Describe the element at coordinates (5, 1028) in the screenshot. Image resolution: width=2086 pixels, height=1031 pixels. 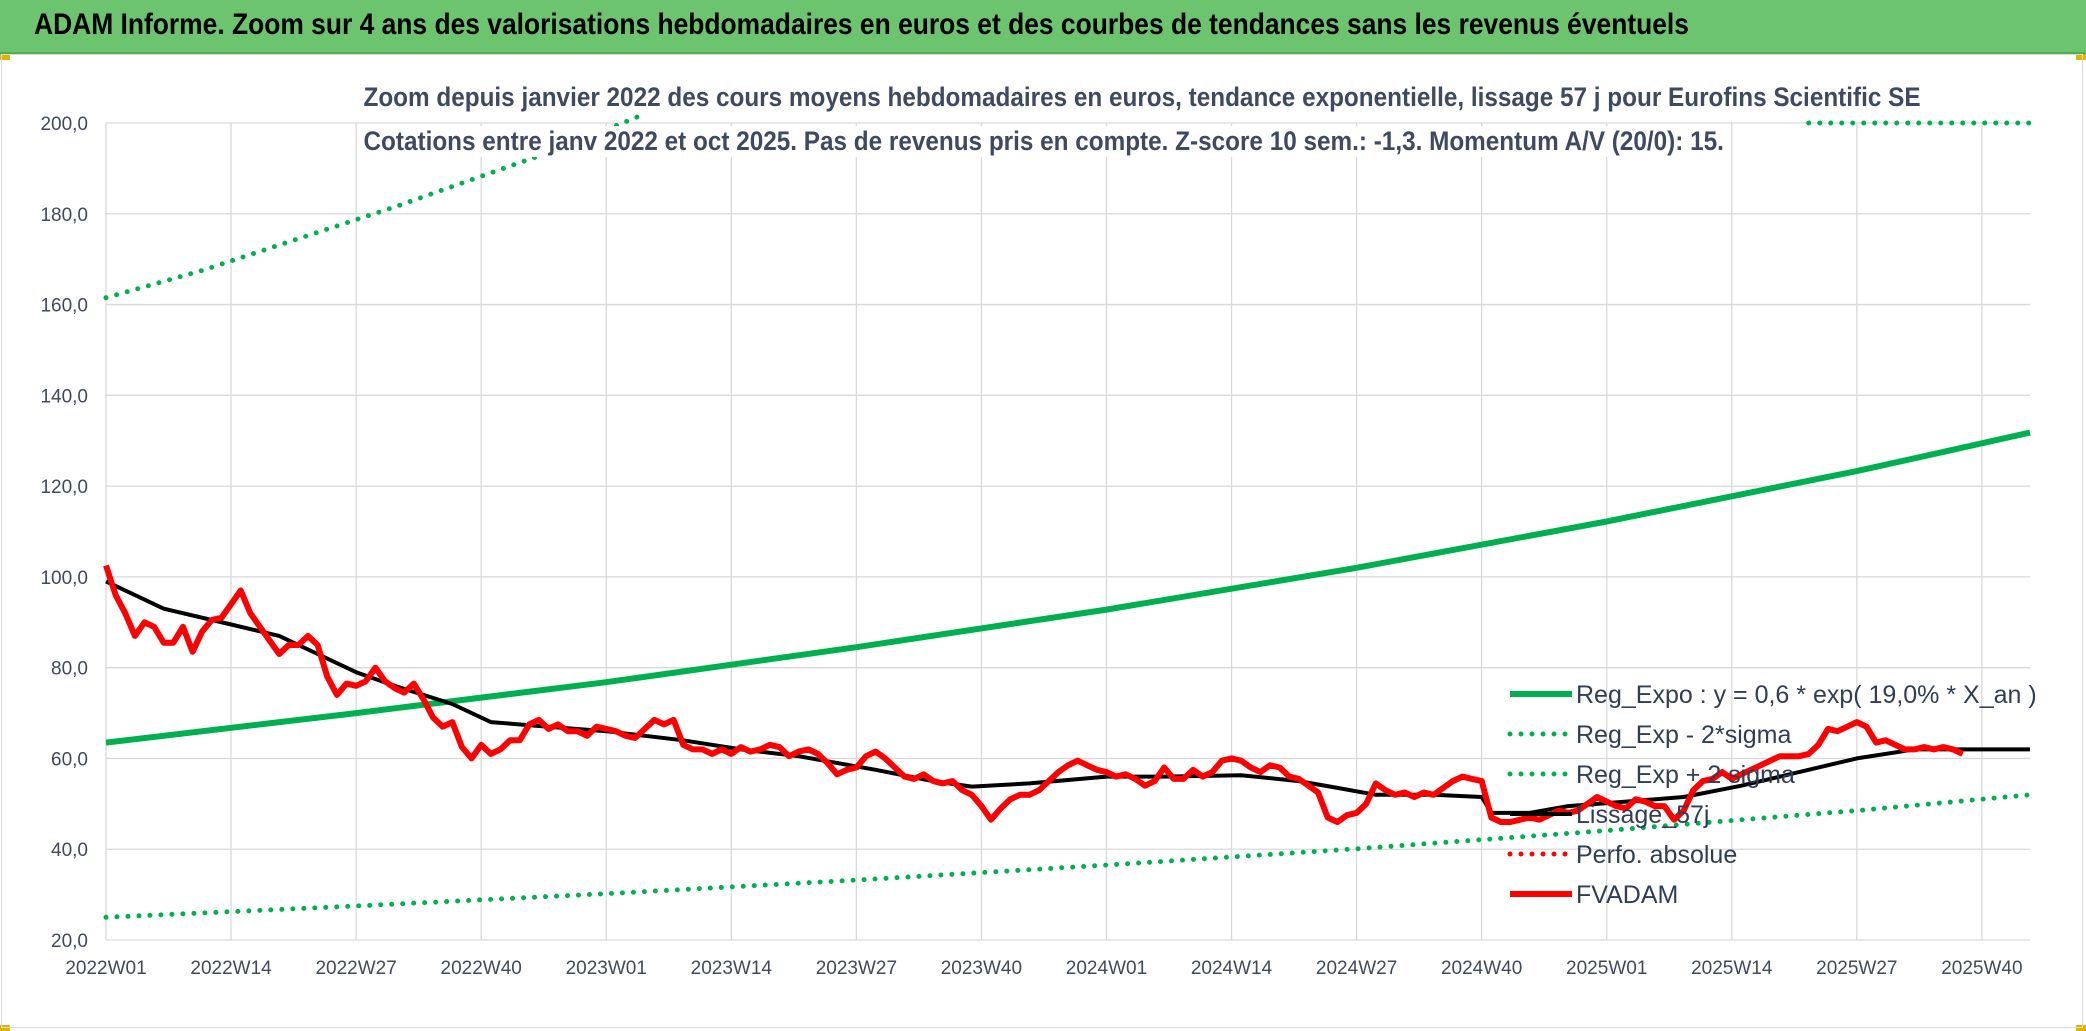
I see `corner-mark-bottom-left` at that location.